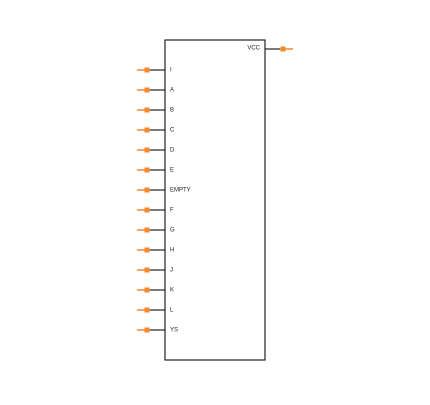 The height and width of the screenshot is (405, 430). What do you see at coordinates (172, 291) in the screenshot?
I see `pin-label: K` at bounding box center [172, 291].